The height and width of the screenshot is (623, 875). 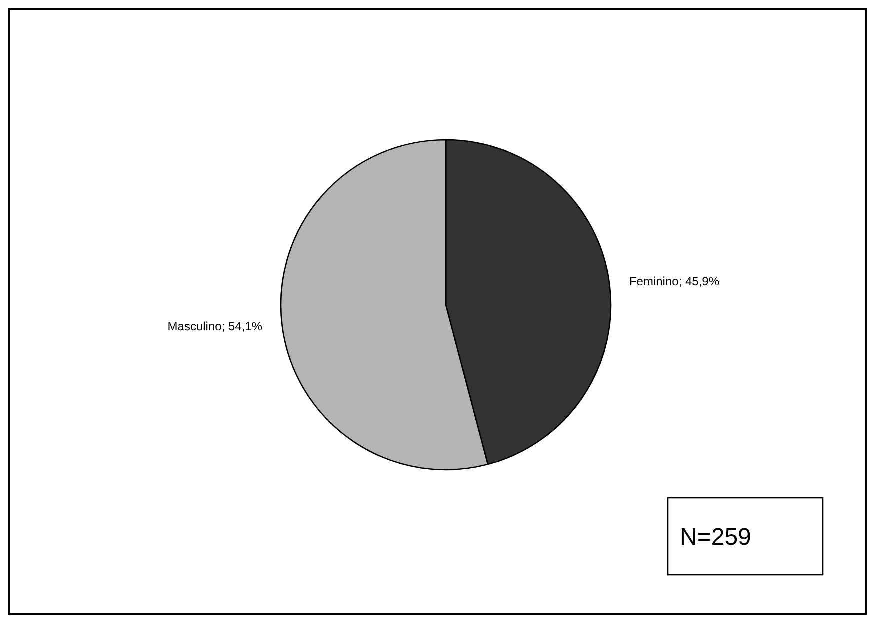 I want to click on text: N=259, so click(x=716, y=537).